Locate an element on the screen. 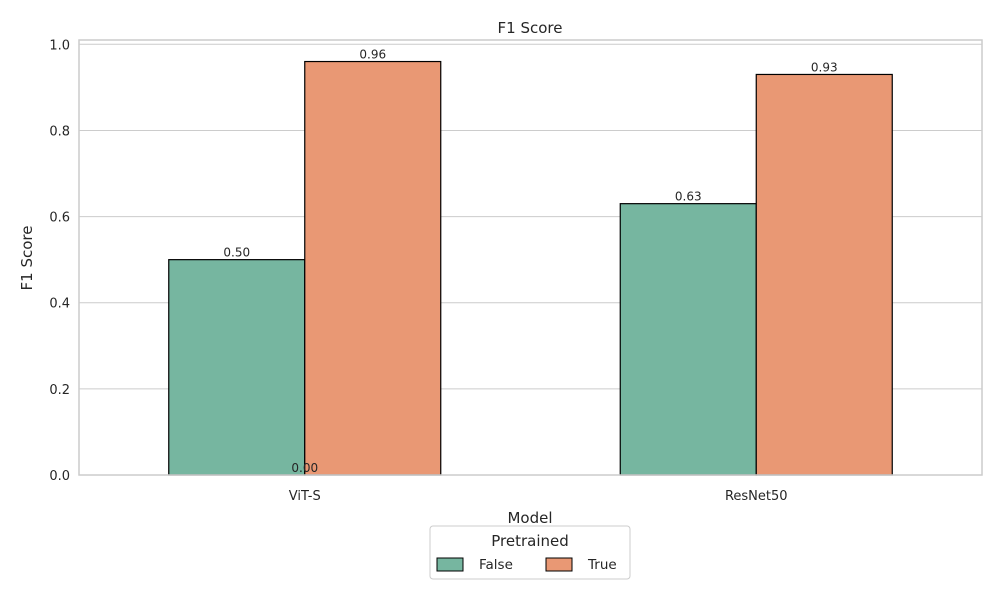 The height and width of the screenshot is (600, 1000). legend-frame is located at coordinates (530, 552).